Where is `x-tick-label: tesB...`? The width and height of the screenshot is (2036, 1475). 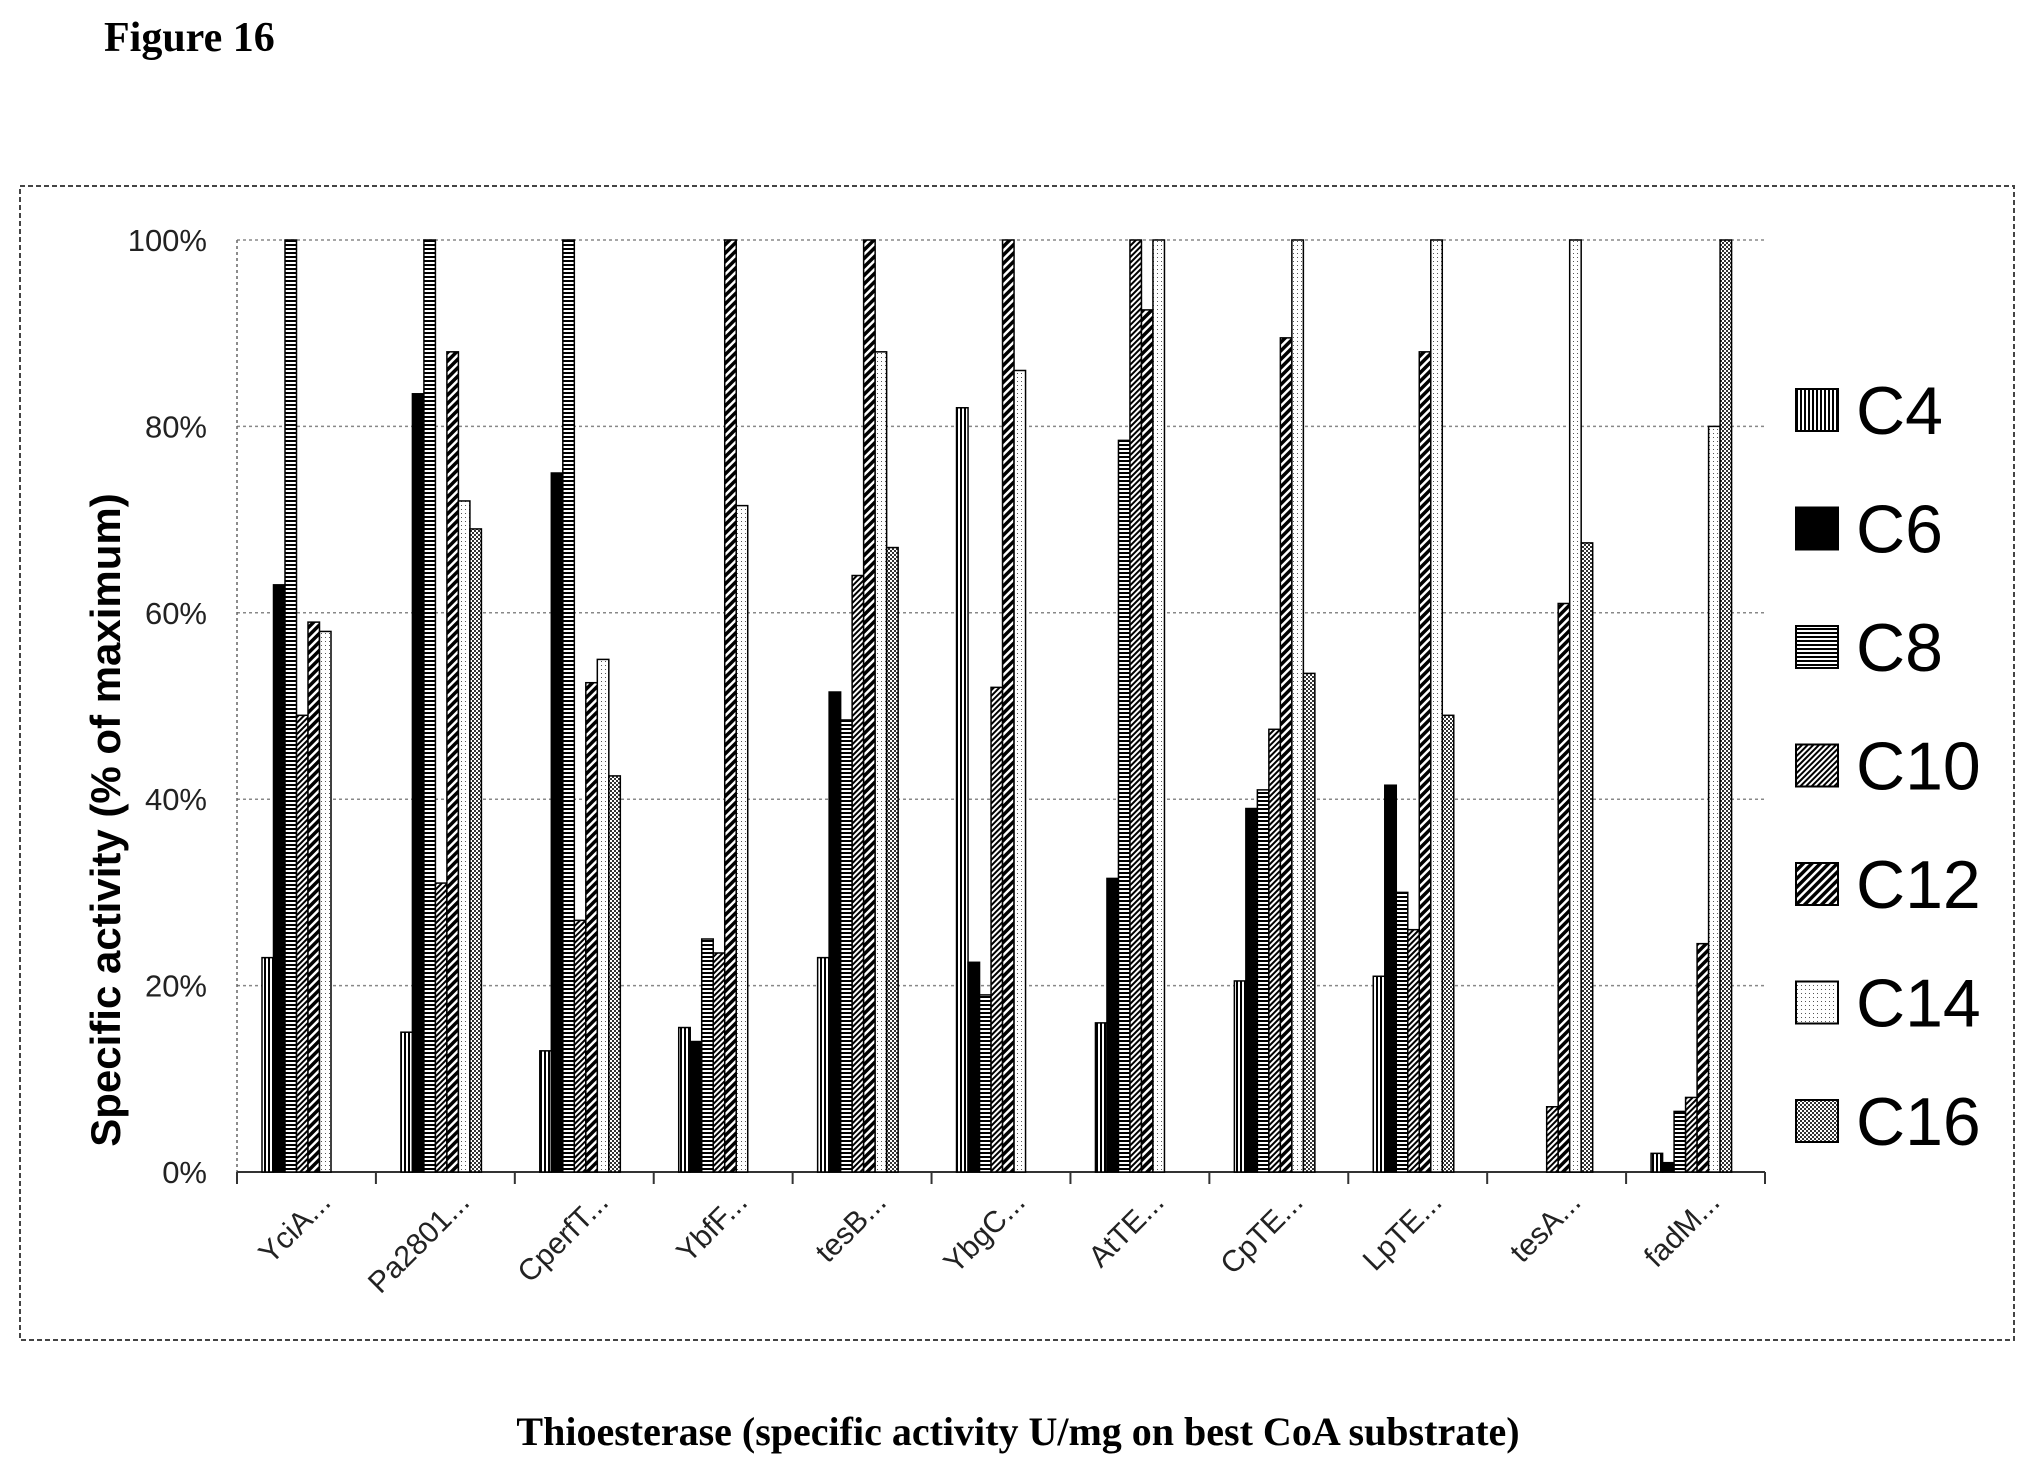
x-tick-label: tesB... is located at coordinates (850, 1227).